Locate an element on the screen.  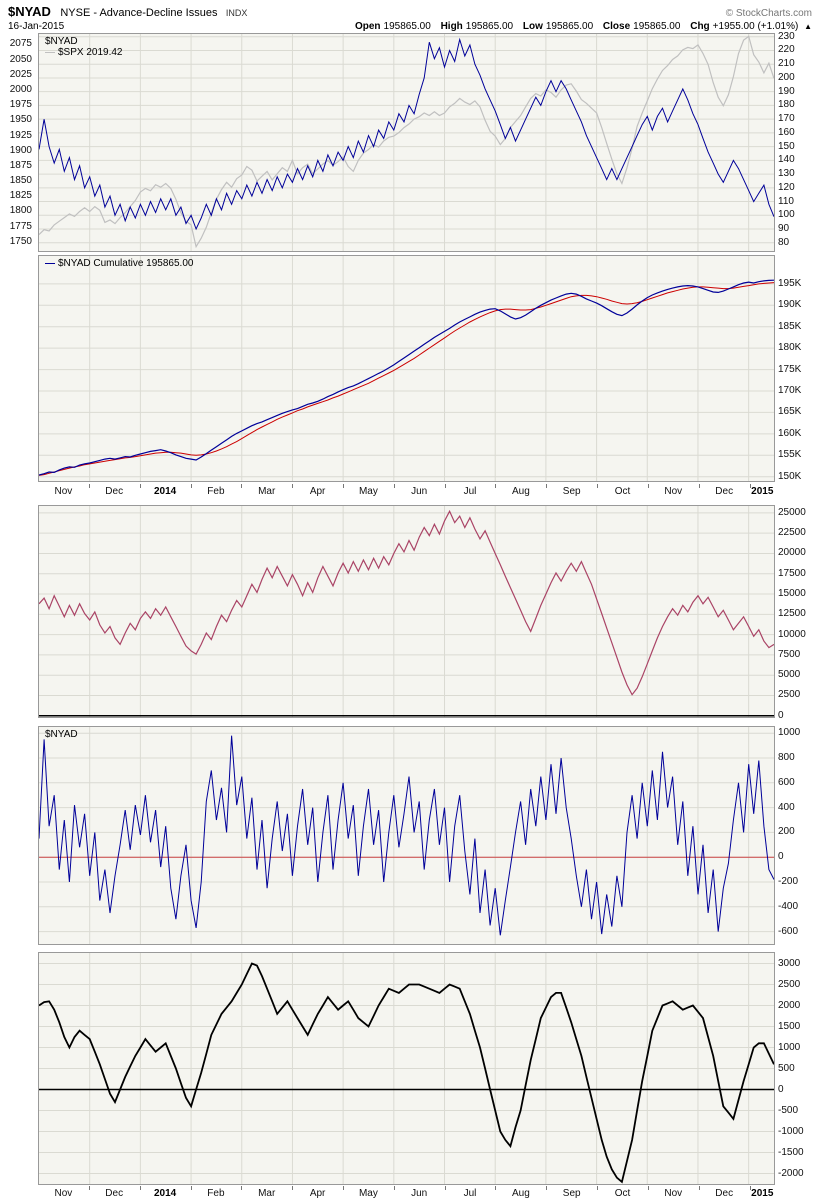
y-axis-label-left: 2000 is located at coordinates (20, 89).